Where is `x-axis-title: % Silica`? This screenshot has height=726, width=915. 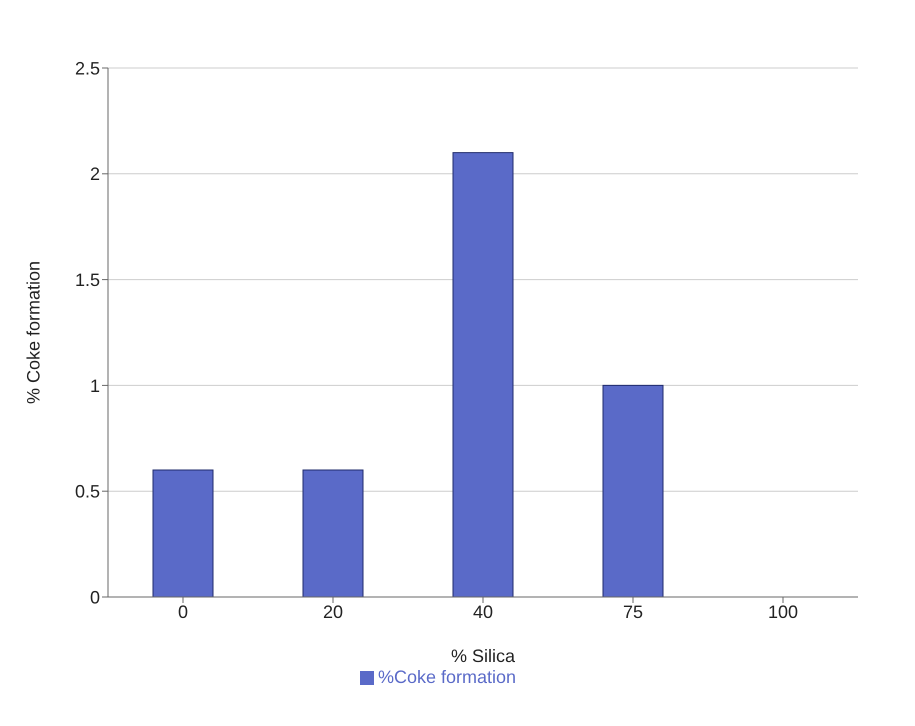
x-axis-title: % Silica is located at coordinates (483, 656).